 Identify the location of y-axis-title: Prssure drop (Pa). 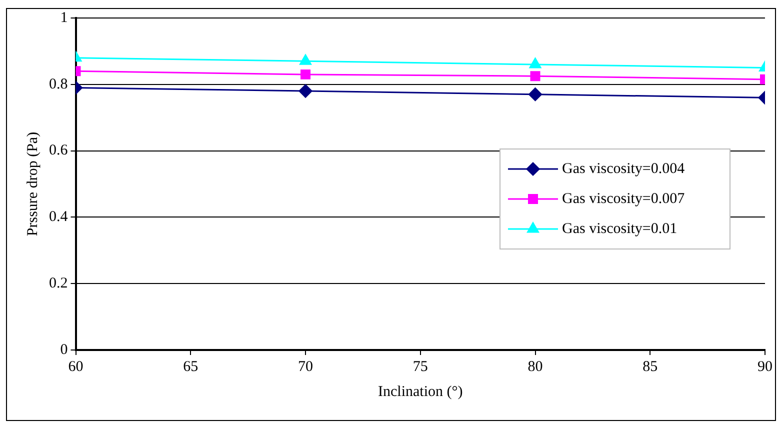
(32, 184).